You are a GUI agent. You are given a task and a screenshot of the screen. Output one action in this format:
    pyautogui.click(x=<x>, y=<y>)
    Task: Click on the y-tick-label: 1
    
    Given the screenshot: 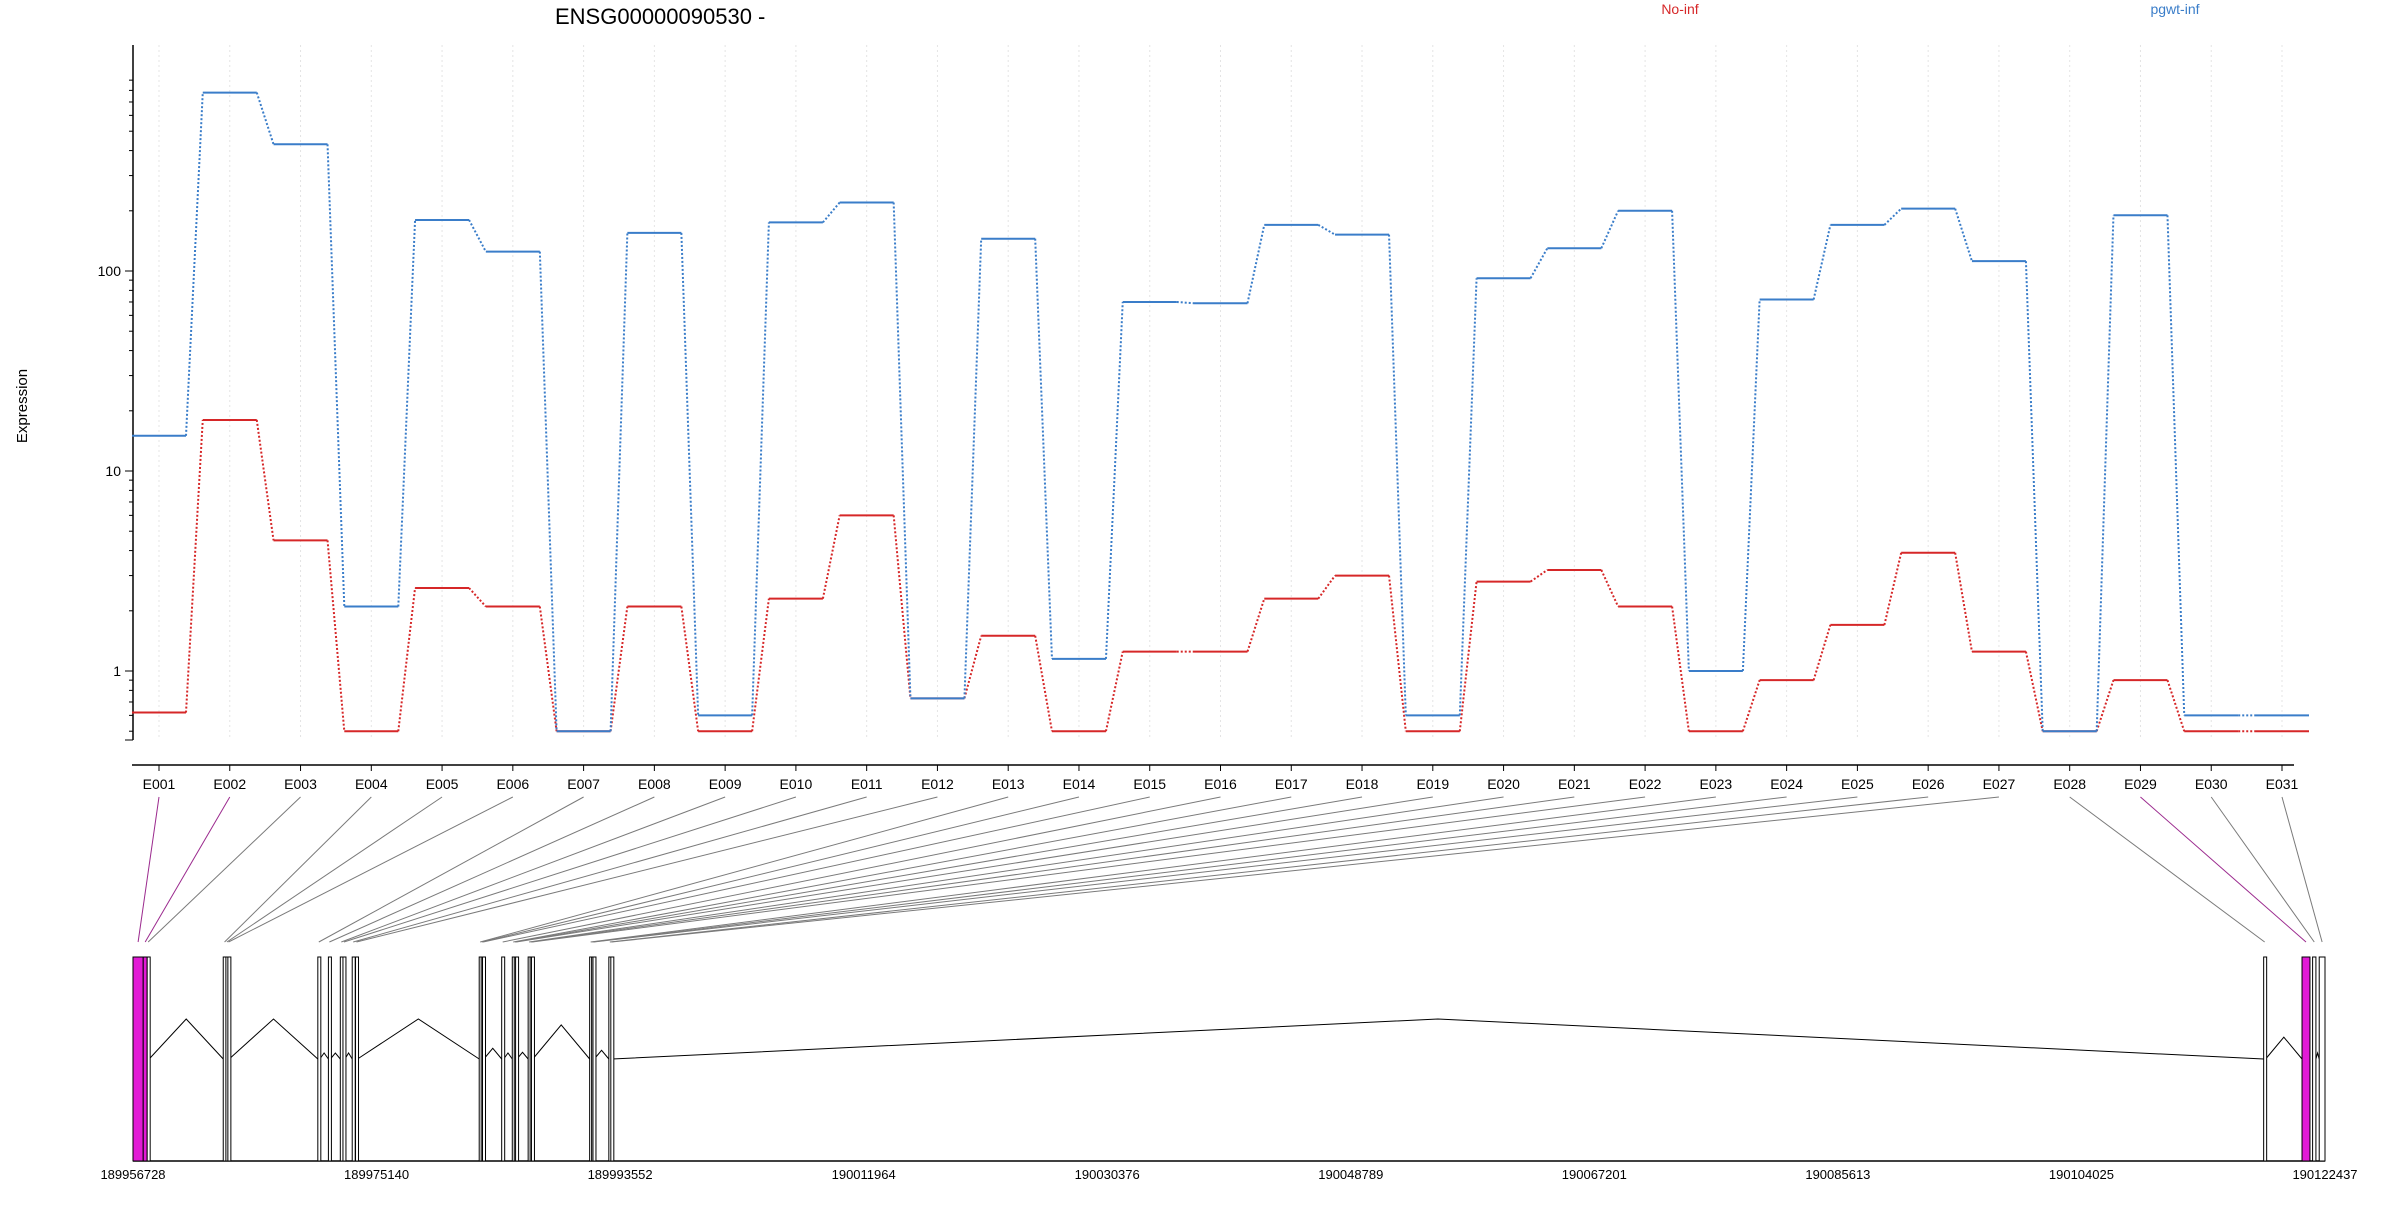 What is the action you would take?
    pyautogui.click(x=117, y=671)
    